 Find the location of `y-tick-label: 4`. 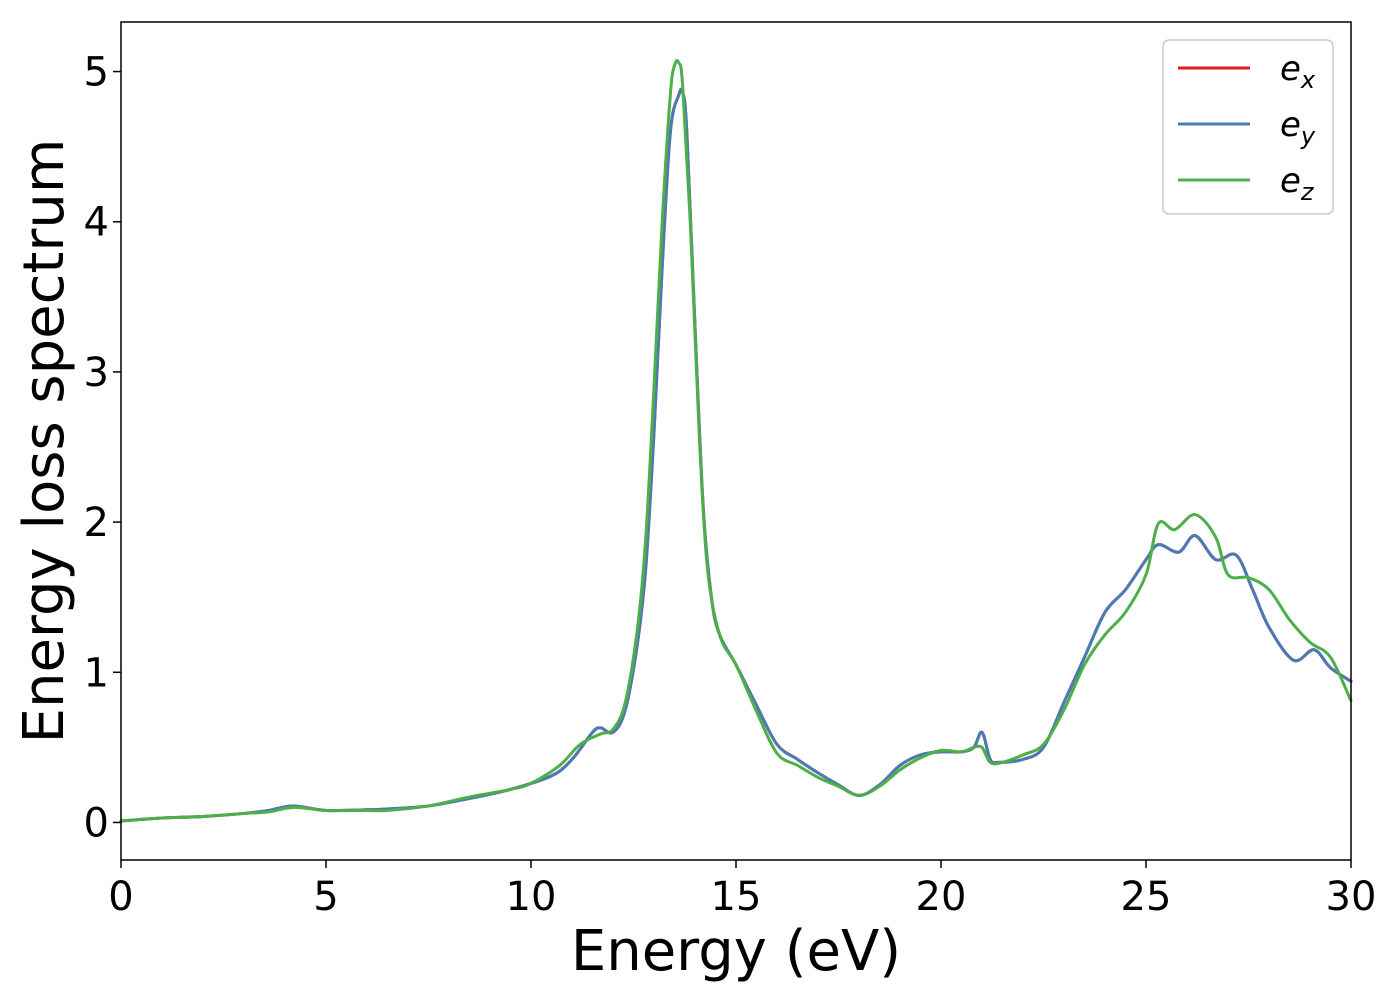

y-tick-label: 4 is located at coordinates (96, 223).